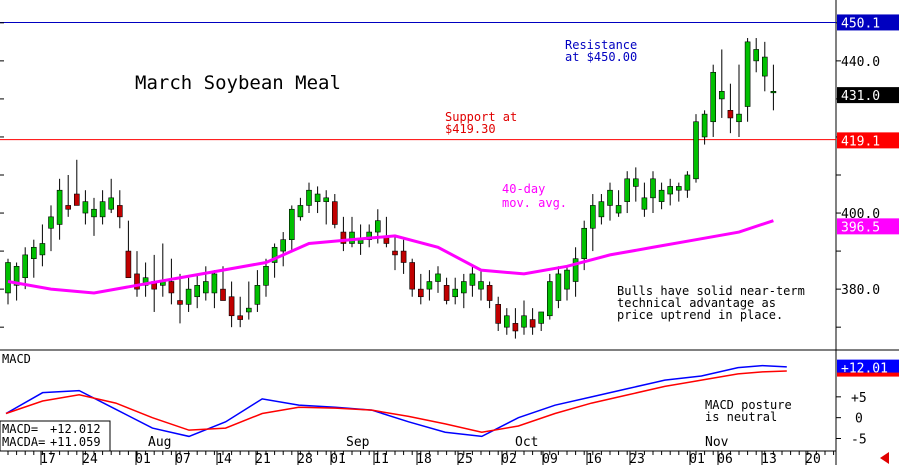  I want to click on x-day-label: 14, so click(224, 458).